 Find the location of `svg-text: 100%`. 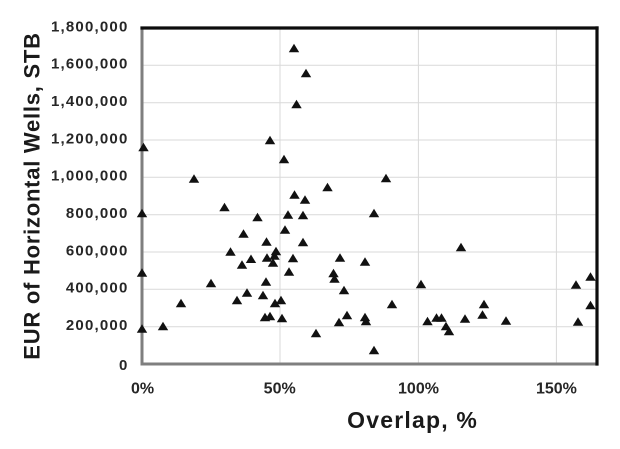

svg-text: 100% is located at coordinates (418, 389).